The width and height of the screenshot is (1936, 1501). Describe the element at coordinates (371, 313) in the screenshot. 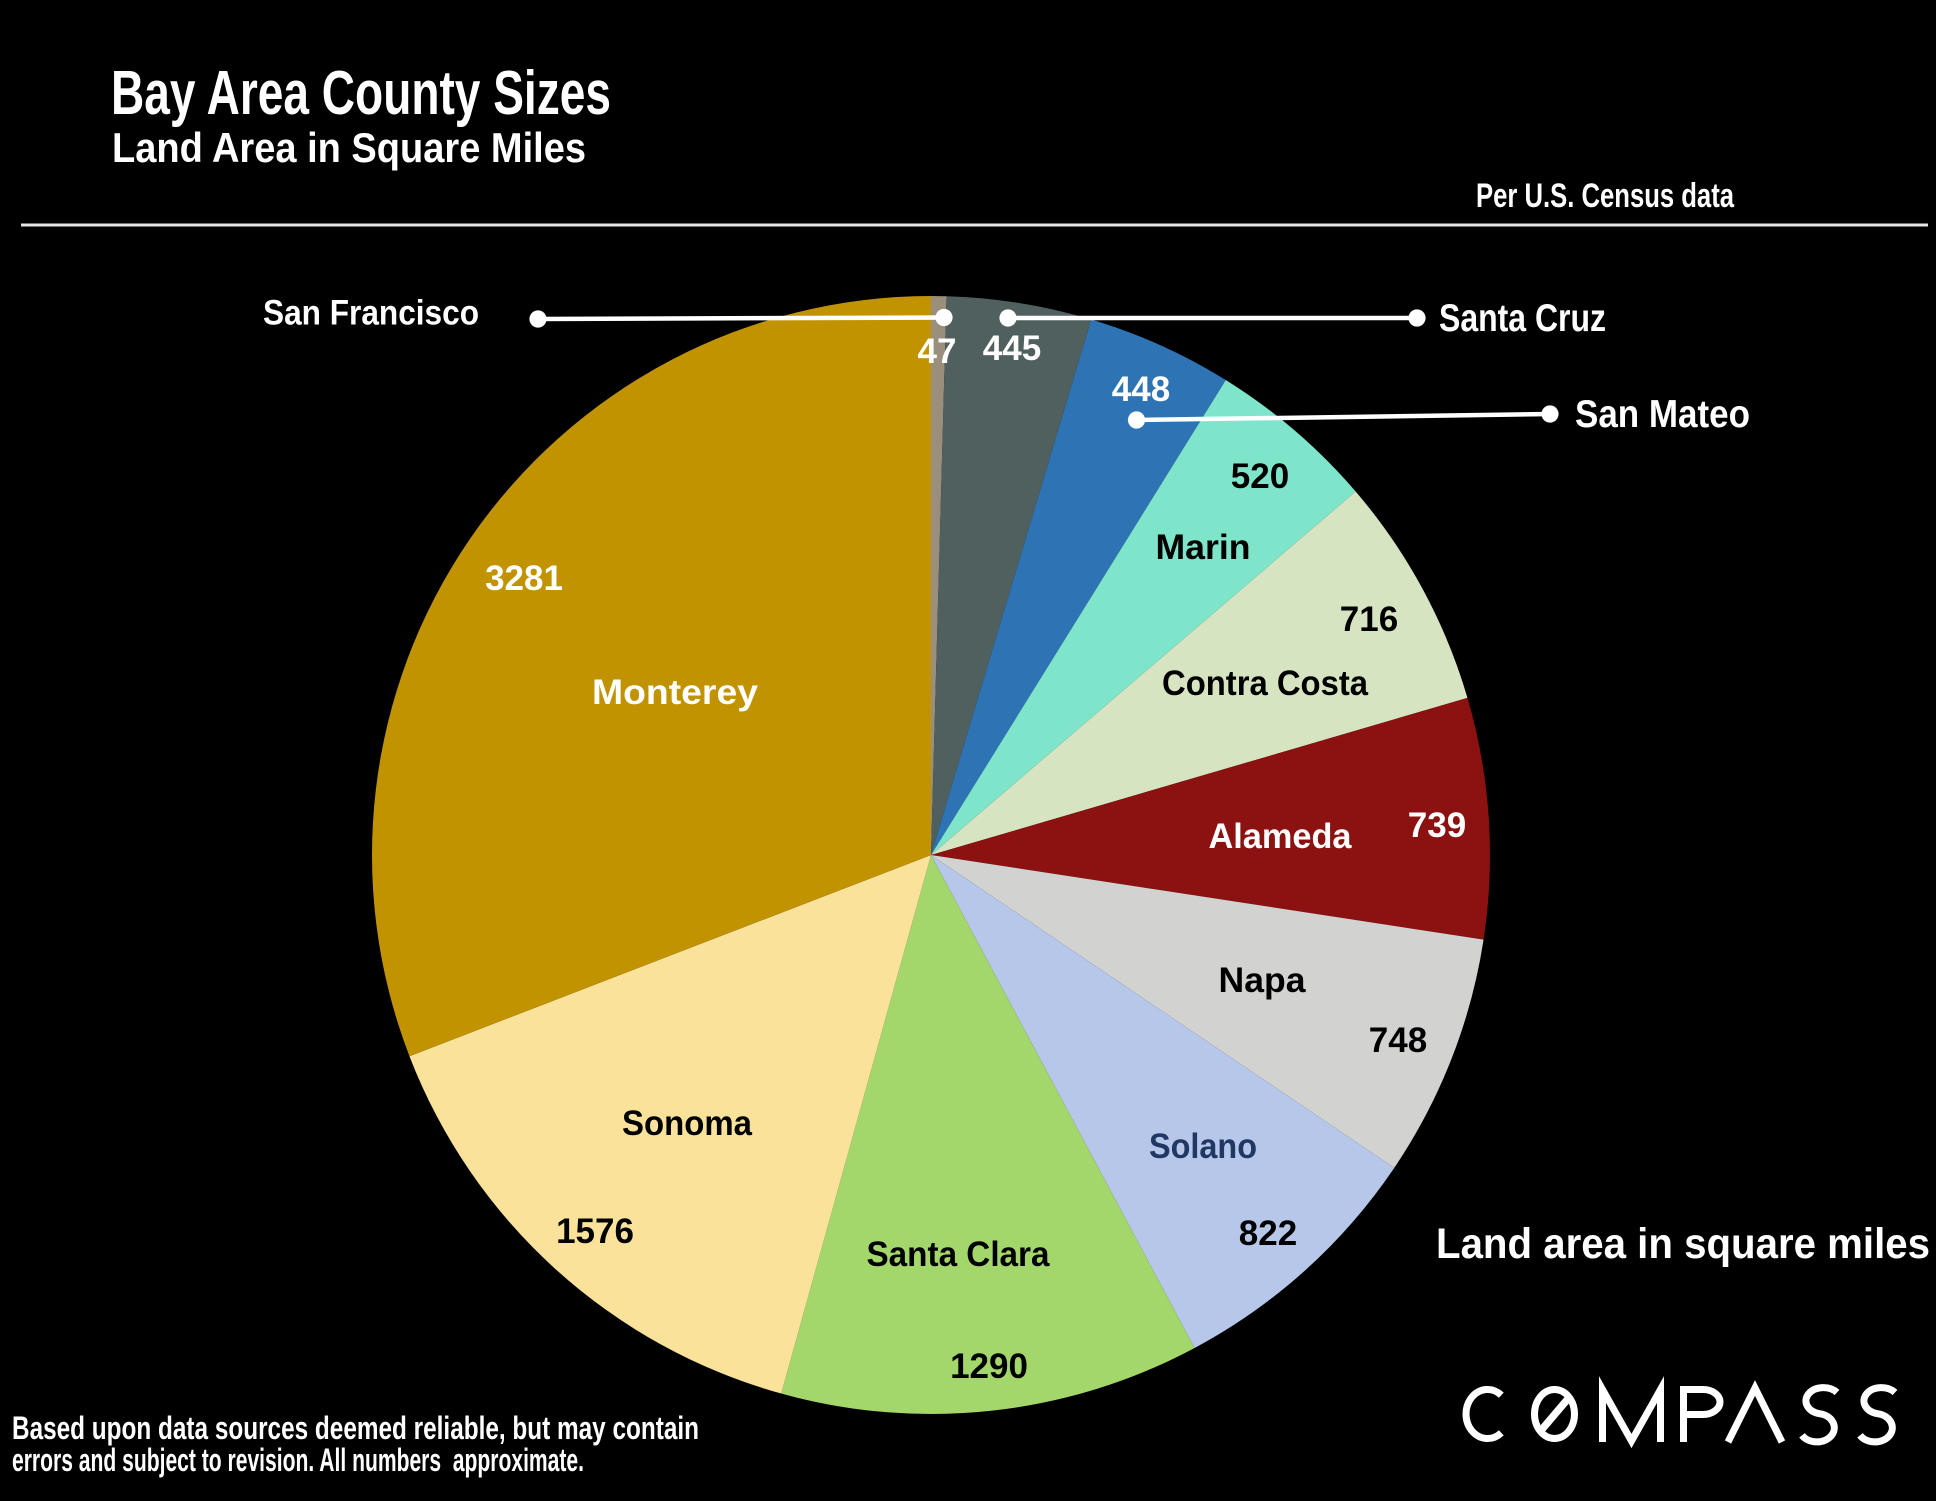

I see `svg-text: San Francisco` at that location.